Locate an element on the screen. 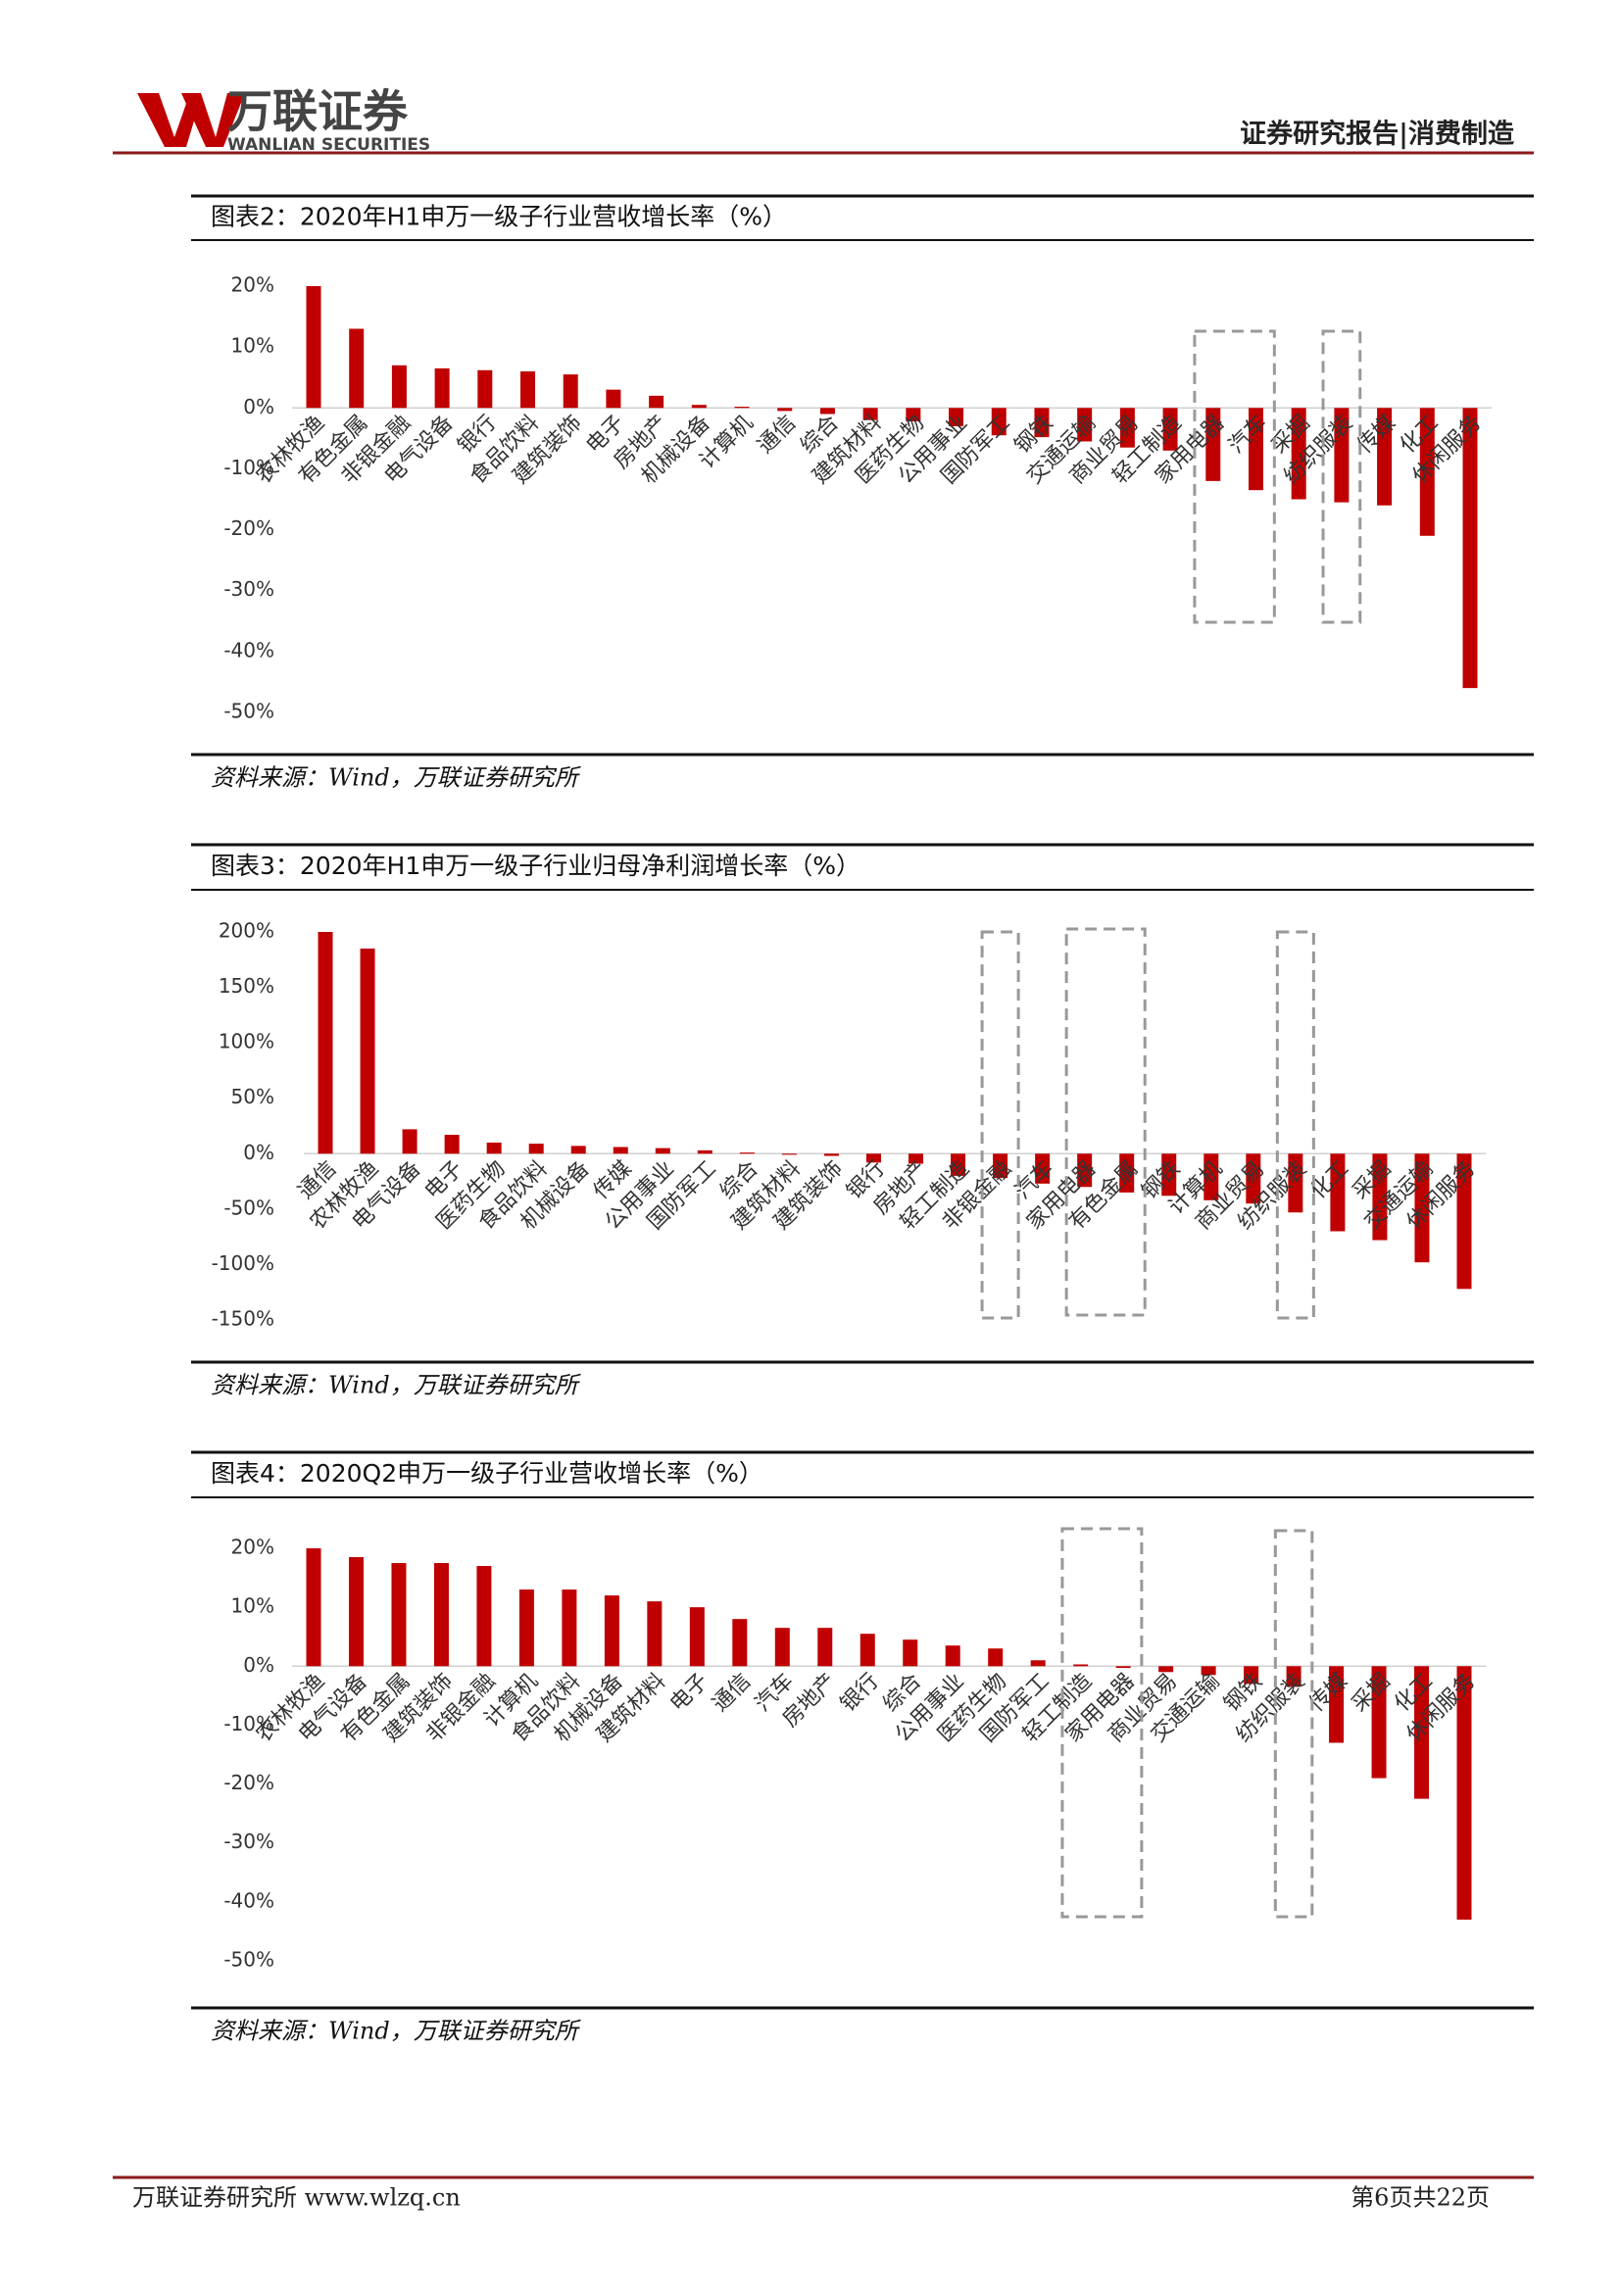 The image size is (1621, 2296). logo: 万联证券 WANLIAN SECURITIES is located at coordinates (283, 120).